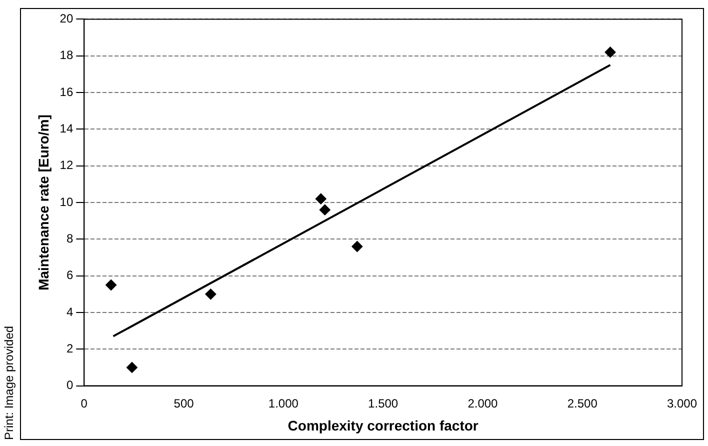  What do you see at coordinates (70, 385) in the screenshot?
I see `y-tick-label: 0` at bounding box center [70, 385].